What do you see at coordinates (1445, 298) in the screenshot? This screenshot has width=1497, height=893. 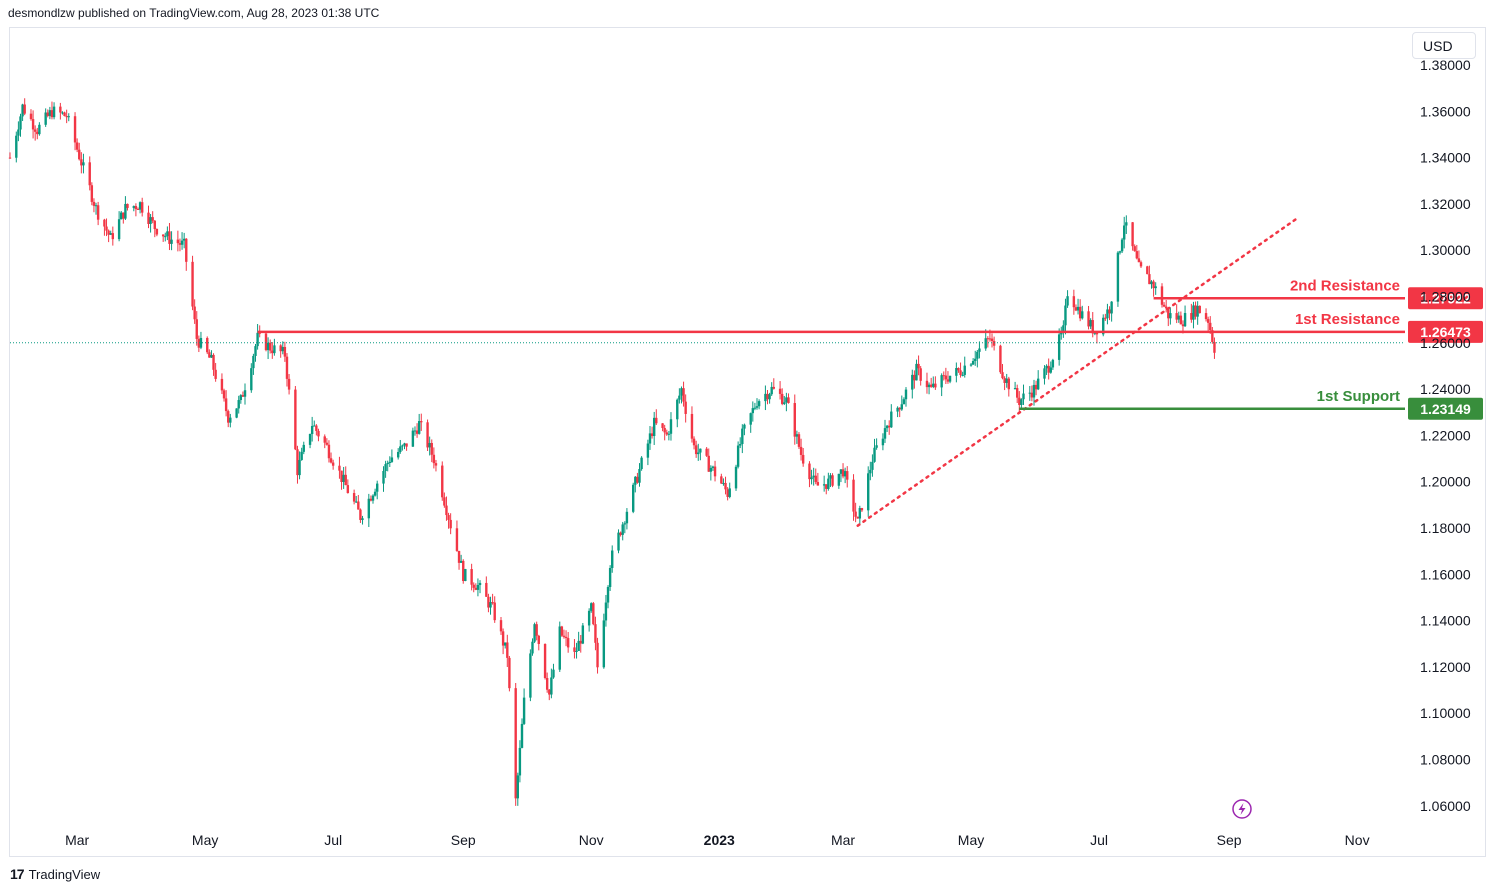 I see `price-tag` at bounding box center [1445, 298].